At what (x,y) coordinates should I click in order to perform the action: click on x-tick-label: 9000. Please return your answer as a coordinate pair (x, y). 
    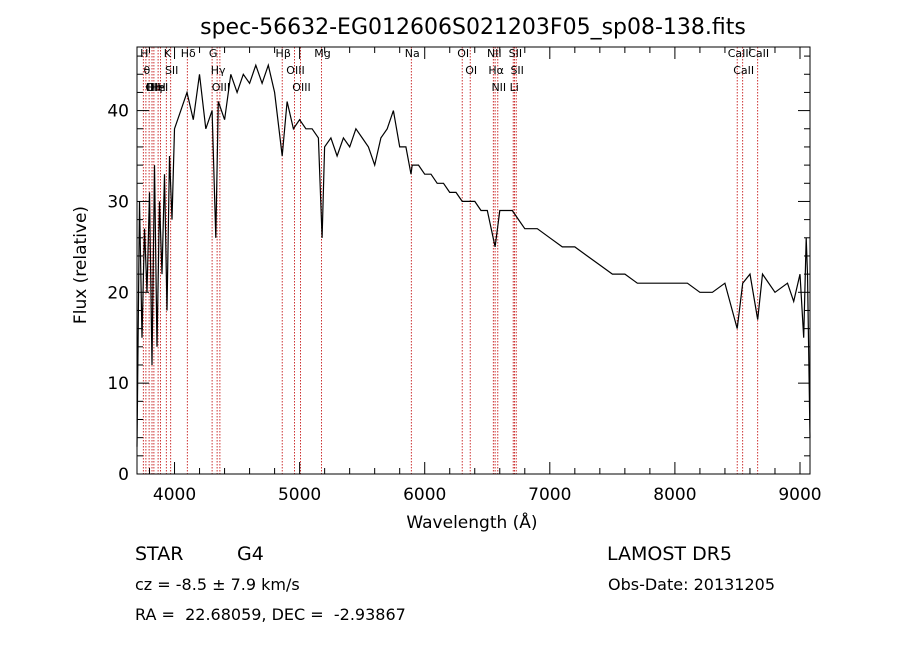
    Looking at the image, I should click on (799, 495).